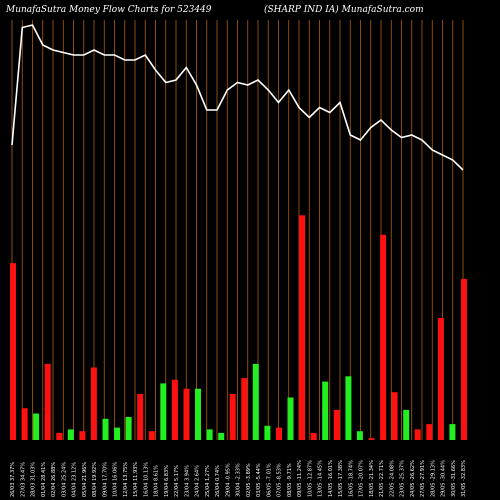 Image resolution: width=500 pixels, height=500 pixels. Describe the element at coordinates (392, 478) in the screenshot. I see `x-tick-label: 22/05 -24.08%` at that location.